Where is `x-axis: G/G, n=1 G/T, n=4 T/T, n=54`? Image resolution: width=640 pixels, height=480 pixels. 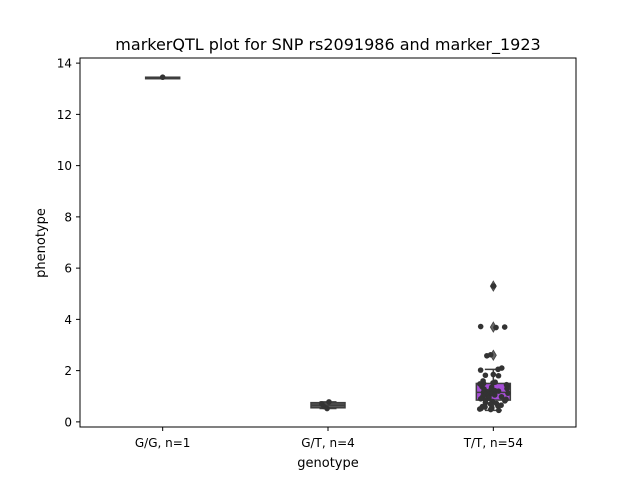 x-axis: G/G, n=1 G/T, n=4 T/T, n=54 is located at coordinates (329, 438).